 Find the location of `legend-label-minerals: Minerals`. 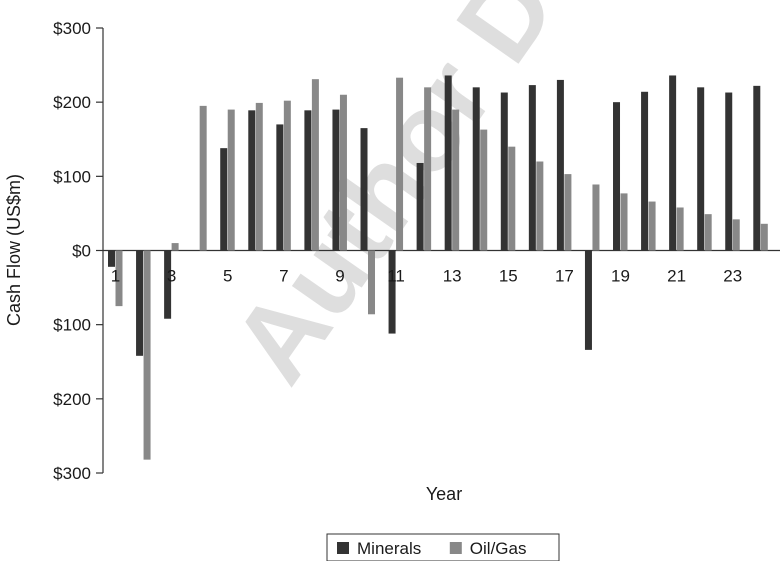

legend-label-minerals: Minerals is located at coordinates (389, 548).